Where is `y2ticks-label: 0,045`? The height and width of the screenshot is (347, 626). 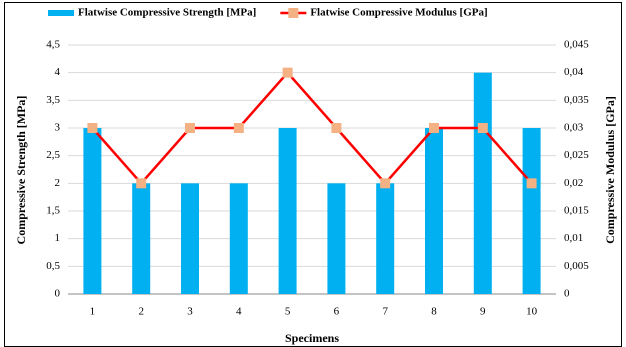 y2ticks-label: 0,045 is located at coordinates (576, 45).